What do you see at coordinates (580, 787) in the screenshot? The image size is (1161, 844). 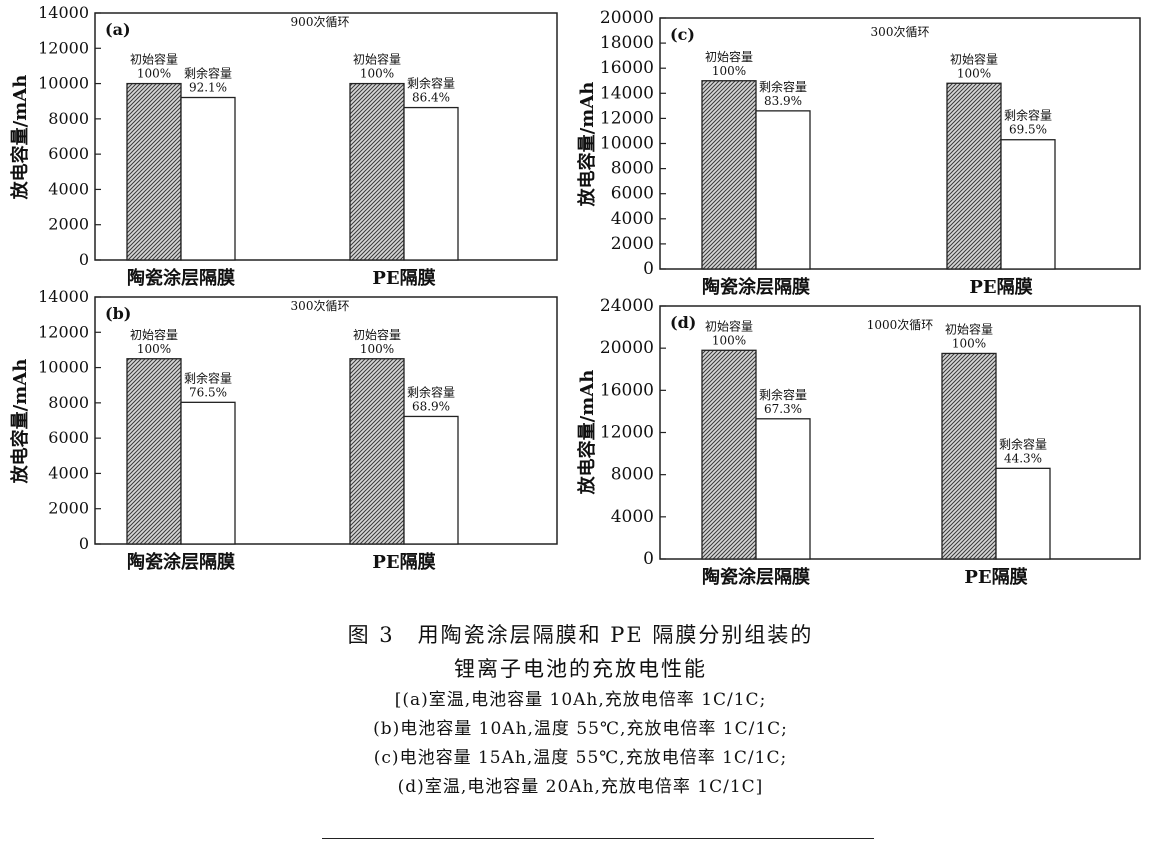 I see `caption-note-d: (d)室温,电池容量 20Ah,充放电倍率 1C/1C]` at bounding box center [580, 787].